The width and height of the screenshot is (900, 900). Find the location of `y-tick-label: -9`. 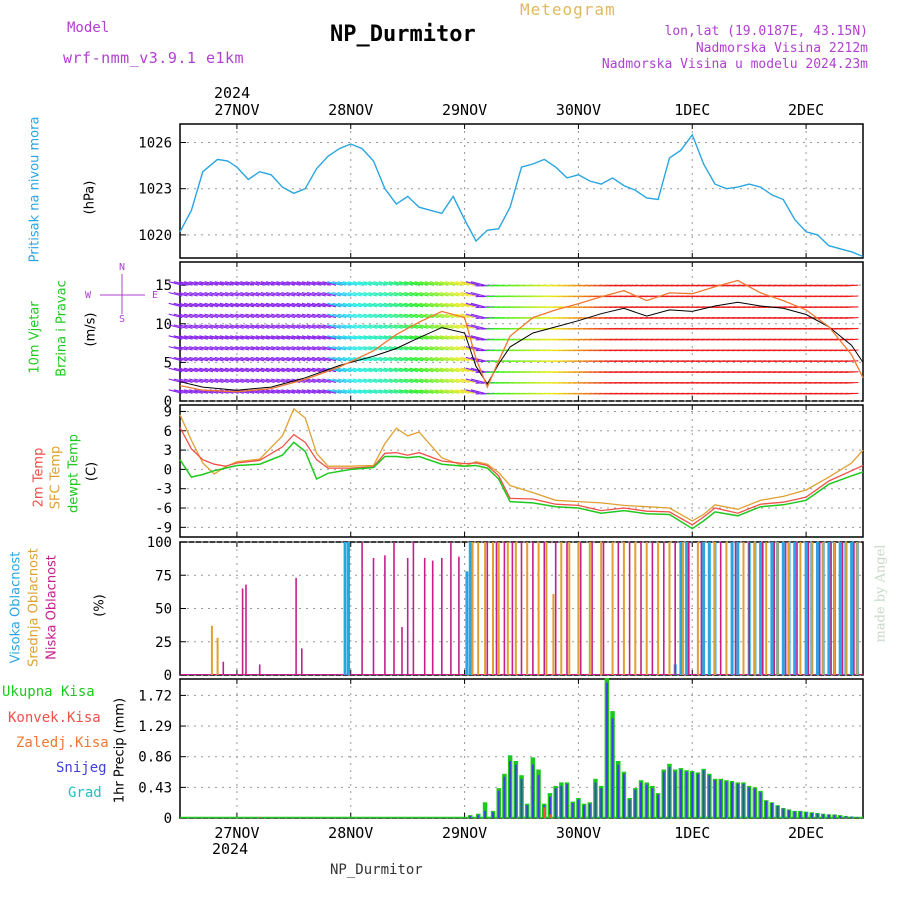

y-tick-label: -9 is located at coordinates (163, 528).